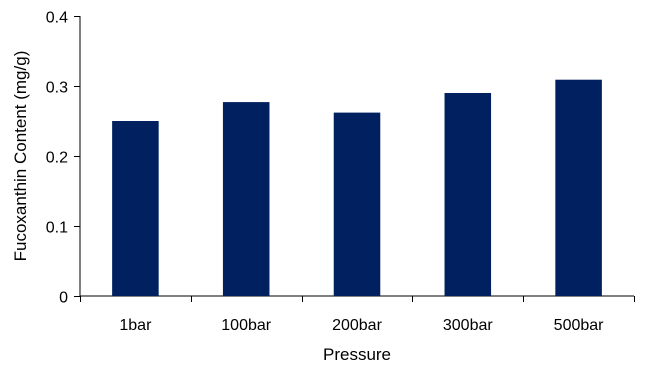 This screenshot has width=645, height=365. Describe the element at coordinates (63, 298) in the screenshot. I see `y-tick-label: 0` at that location.